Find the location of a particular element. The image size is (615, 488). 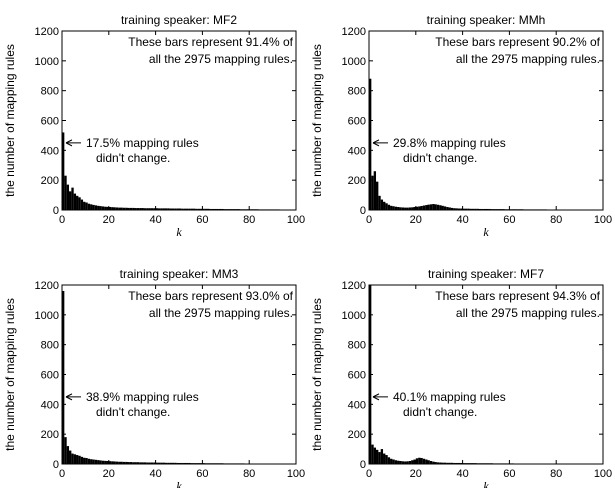

y-tick-label: 200 is located at coordinates (50, 181).